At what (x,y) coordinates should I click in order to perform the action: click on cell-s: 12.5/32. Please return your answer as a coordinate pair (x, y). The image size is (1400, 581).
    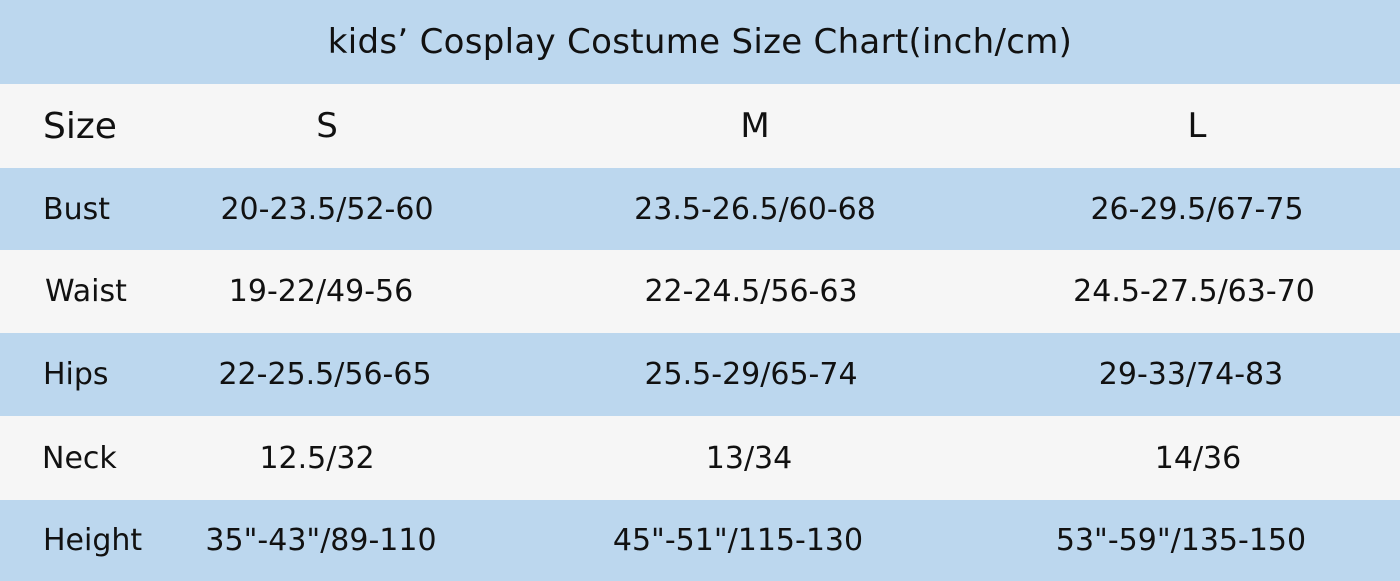
    Looking at the image, I should click on (317, 458).